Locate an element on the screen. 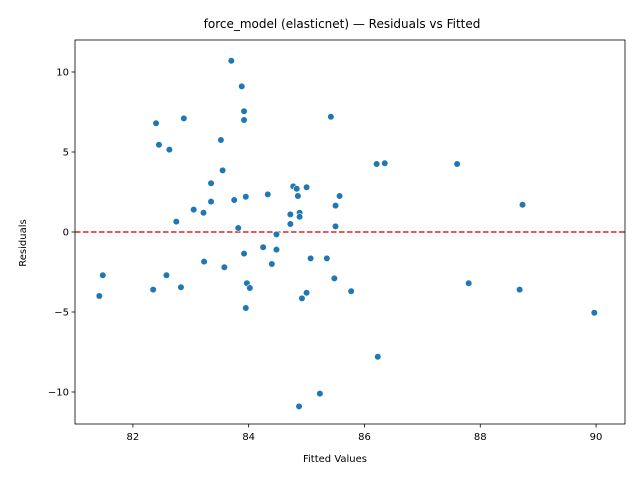 The width and height of the screenshot is (640, 480). y-tick-label--5: −5 is located at coordinates (61, 313).